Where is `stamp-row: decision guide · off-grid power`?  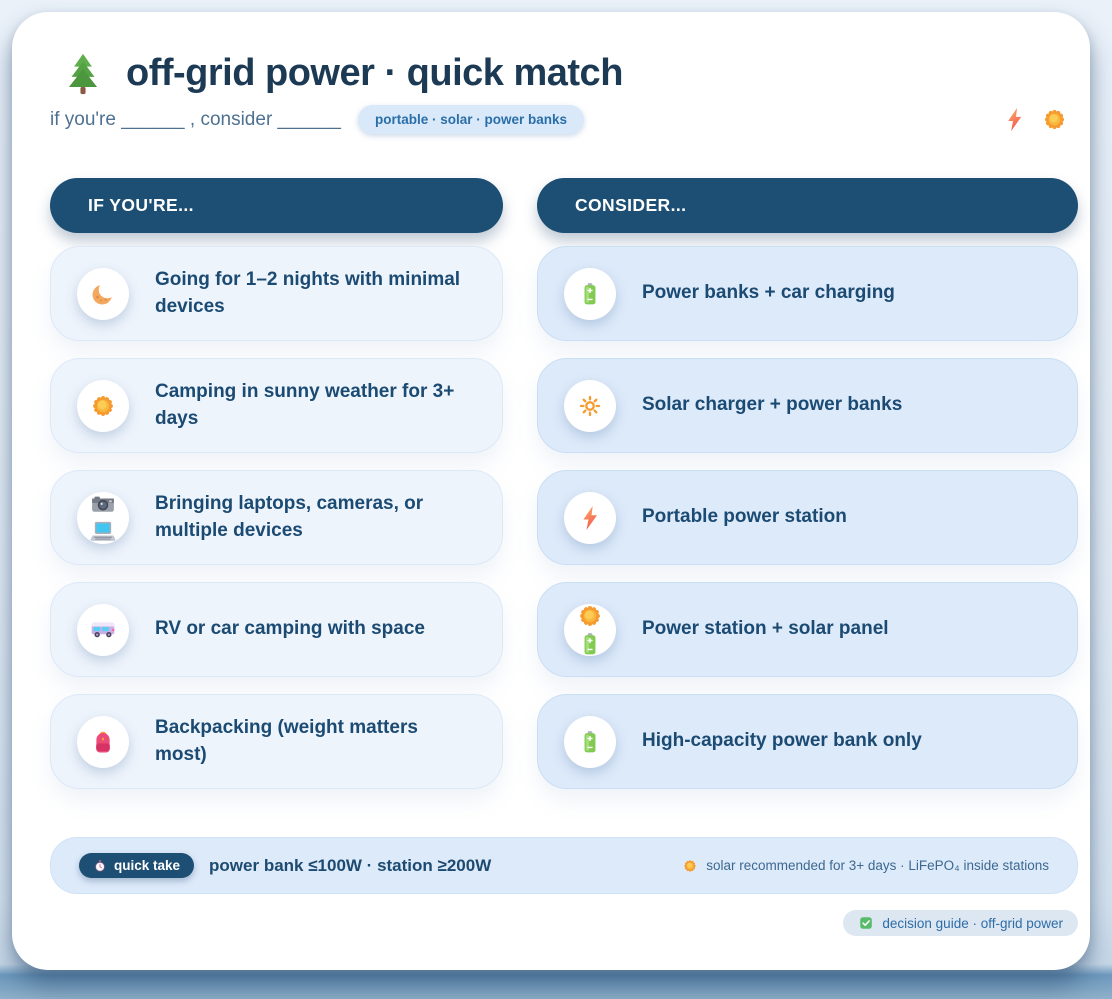 stamp-row: decision guide · off-grid power is located at coordinates (564, 923).